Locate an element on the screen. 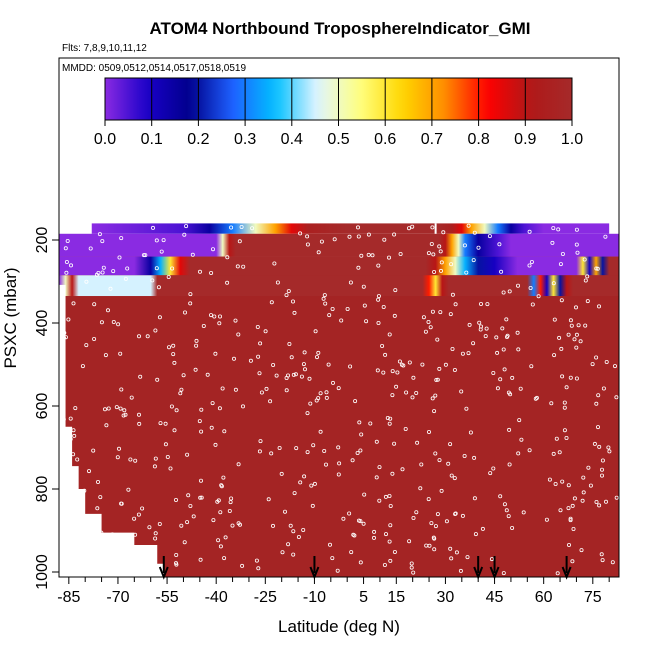 This screenshot has height=650, width=650. colorbar-tick-label: 0.9 is located at coordinates (525, 139).